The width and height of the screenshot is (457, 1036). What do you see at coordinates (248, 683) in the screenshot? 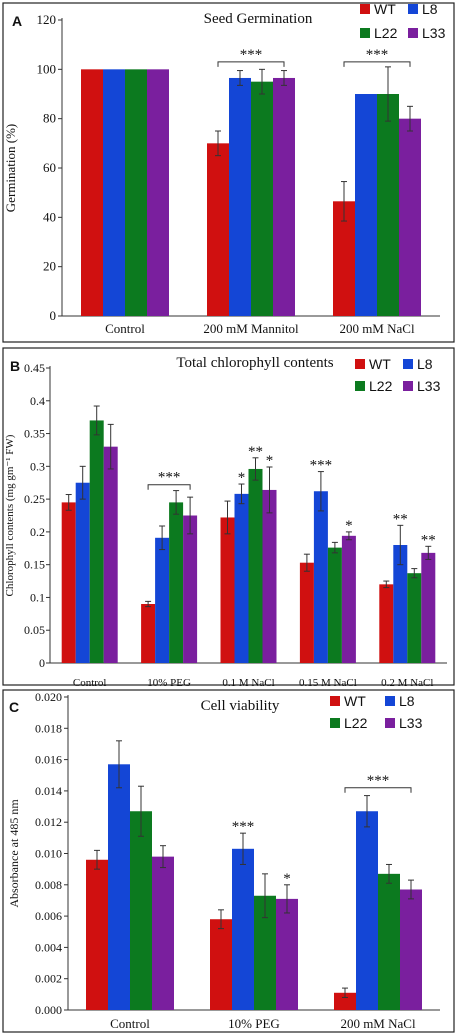
I see `x-category-label: 0.1 M NaCl` at bounding box center [248, 683].